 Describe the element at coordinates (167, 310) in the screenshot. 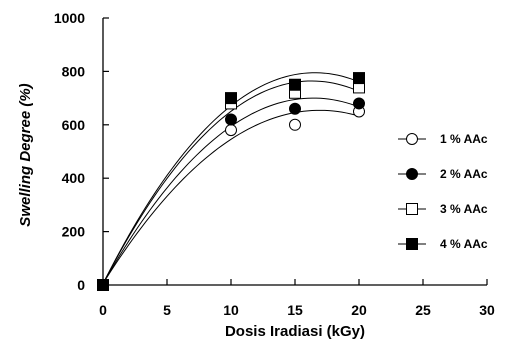

I see `x-tick-label: 5` at that location.